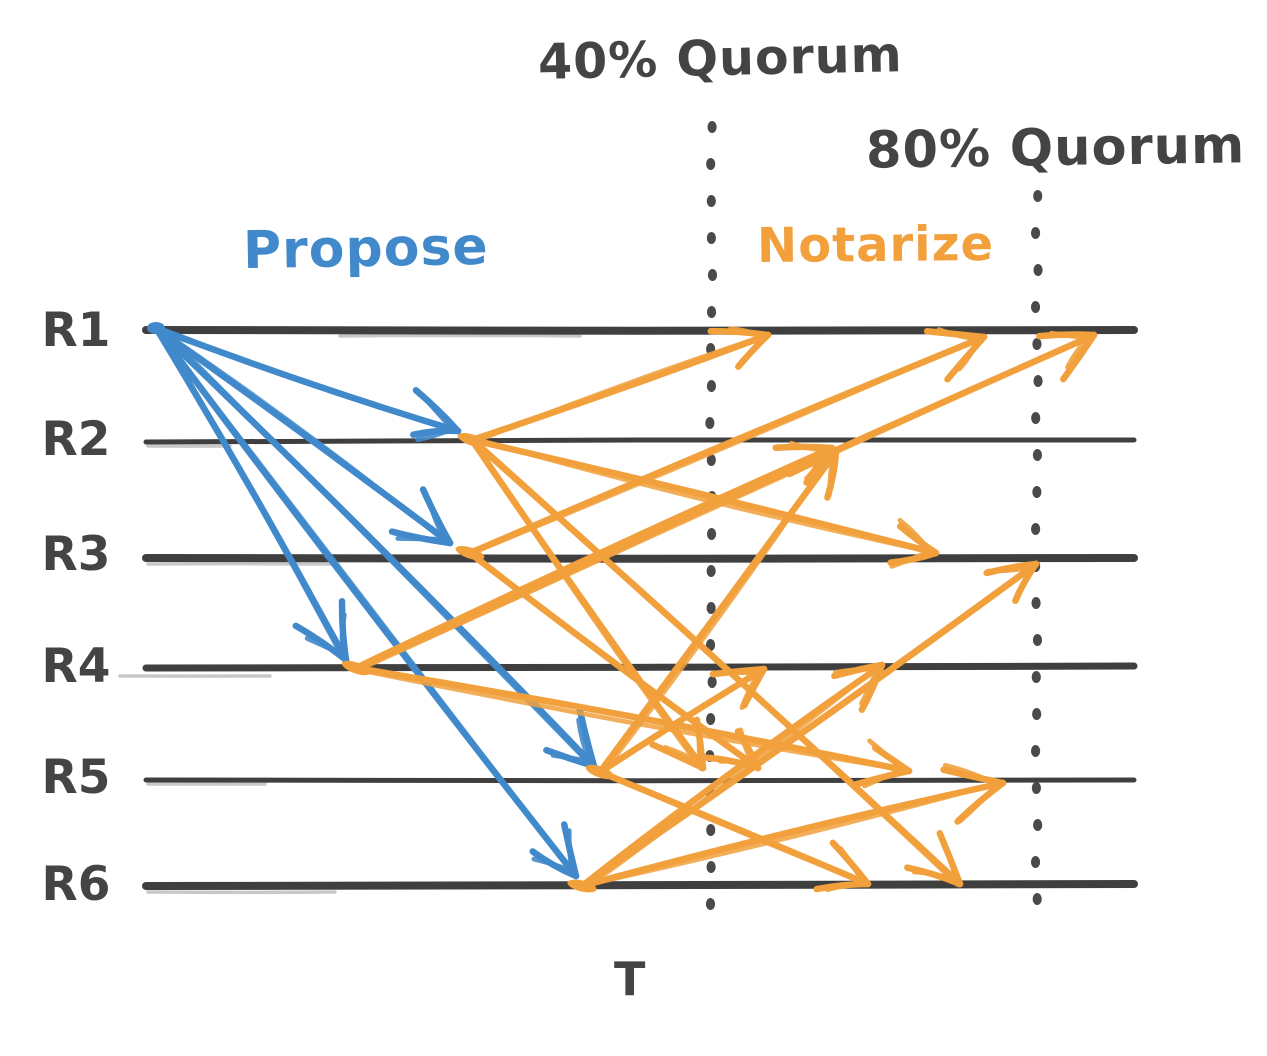  Describe the element at coordinates (640, 441) in the screenshot. I see `replica-line-r2` at that location.